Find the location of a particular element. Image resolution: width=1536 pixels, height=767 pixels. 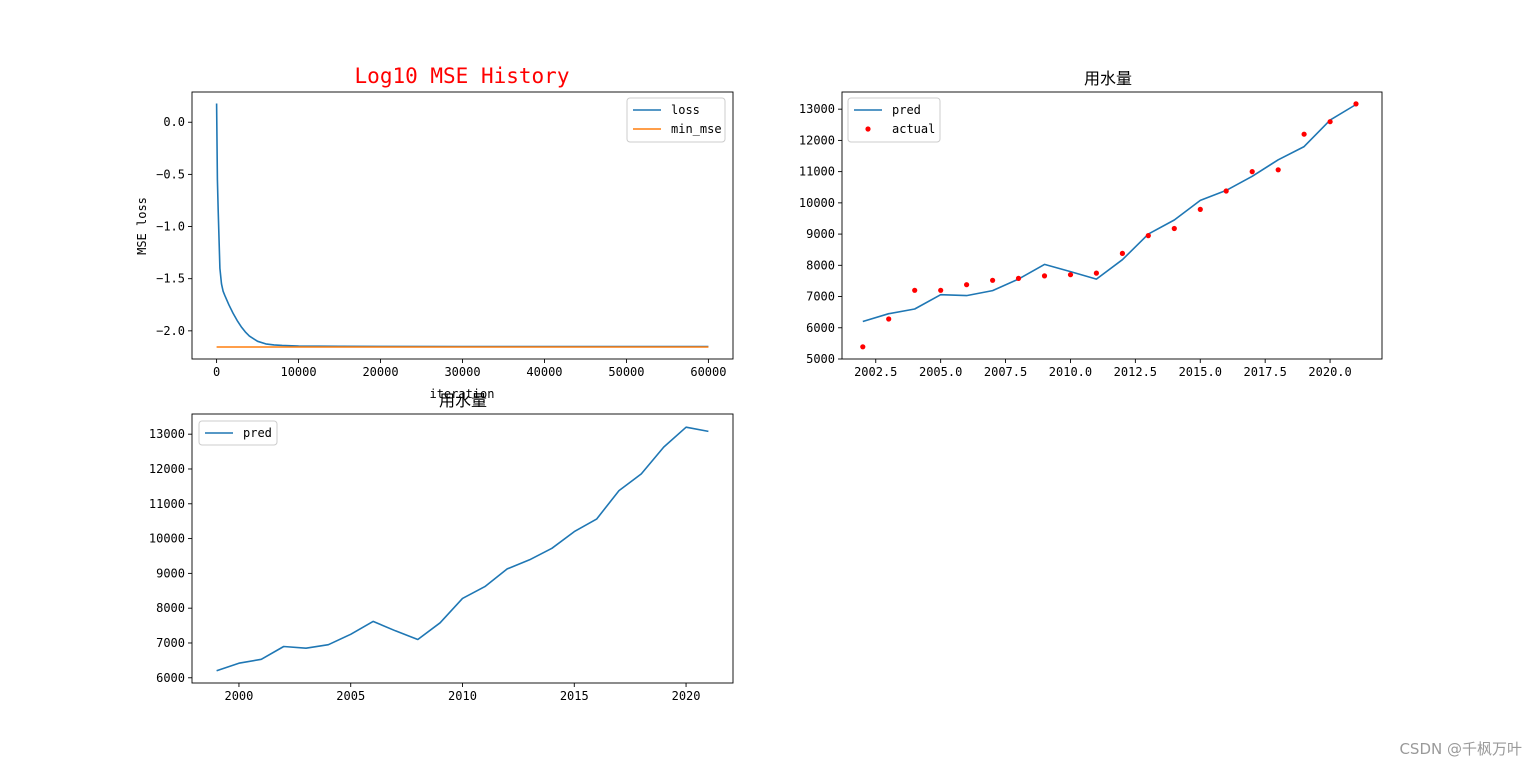

x-tick-label: 2020 is located at coordinates (686, 696).